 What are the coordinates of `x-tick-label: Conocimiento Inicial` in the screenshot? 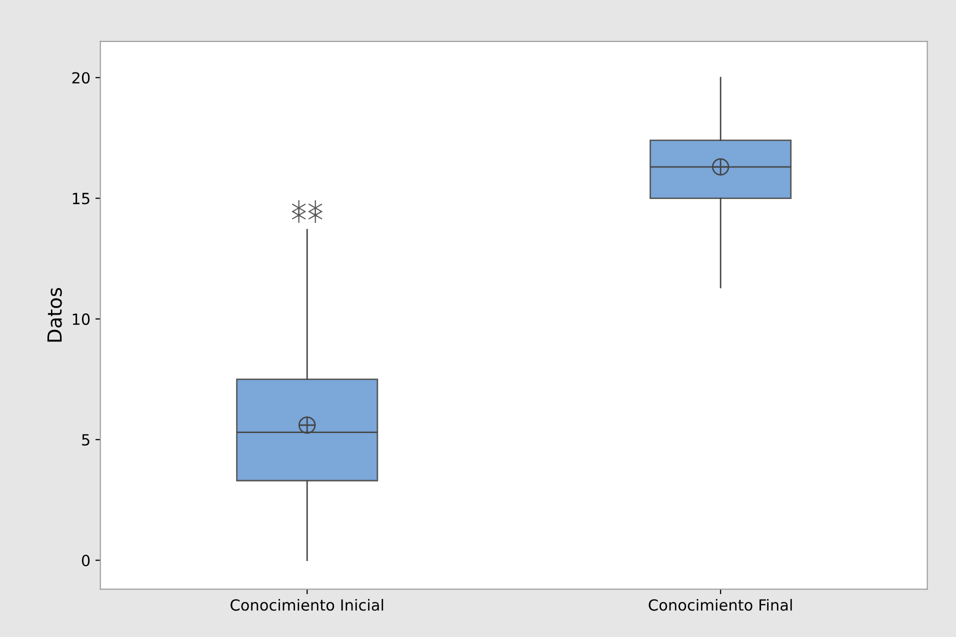 It's located at (307, 604).